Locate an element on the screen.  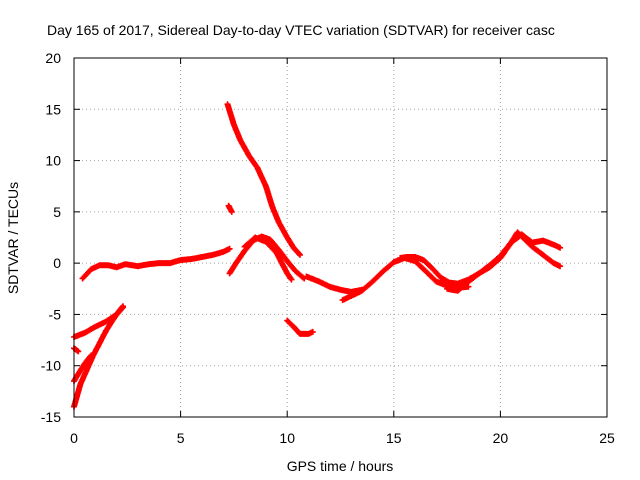
y-tick-label: 0 is located at coordinates (57, 263).